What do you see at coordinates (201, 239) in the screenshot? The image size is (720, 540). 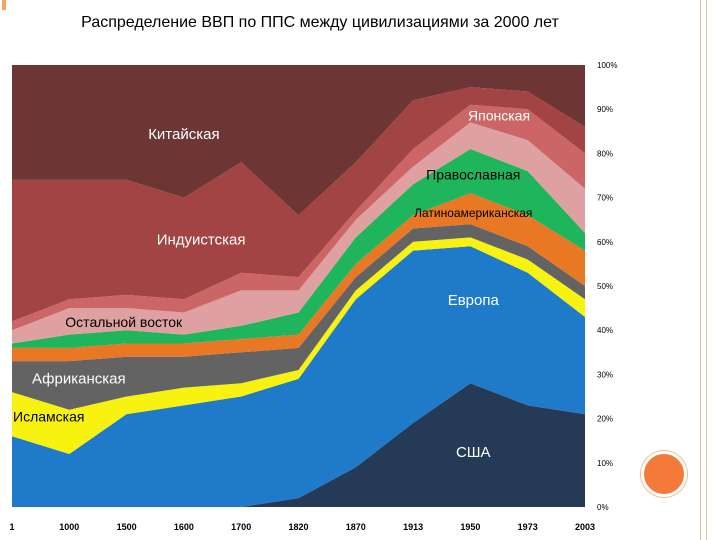 I see `series-label-9: Индуистская` at bounding box center [201, 239].